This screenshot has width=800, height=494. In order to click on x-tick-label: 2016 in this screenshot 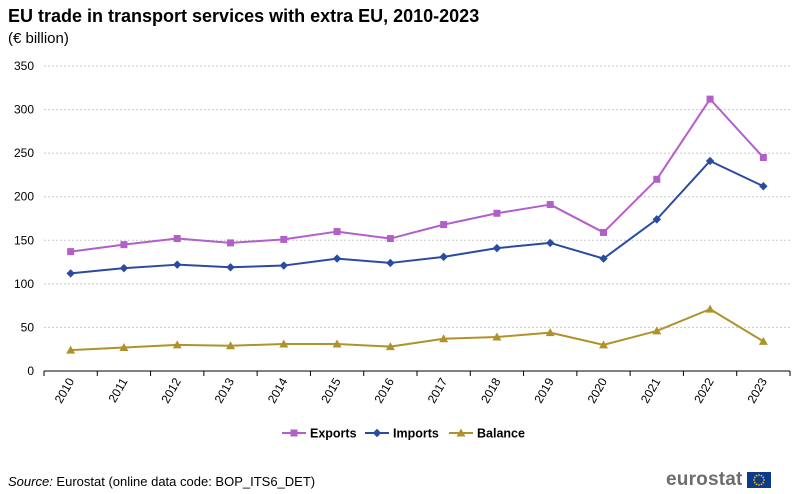, I will do `click(384, 390)`.